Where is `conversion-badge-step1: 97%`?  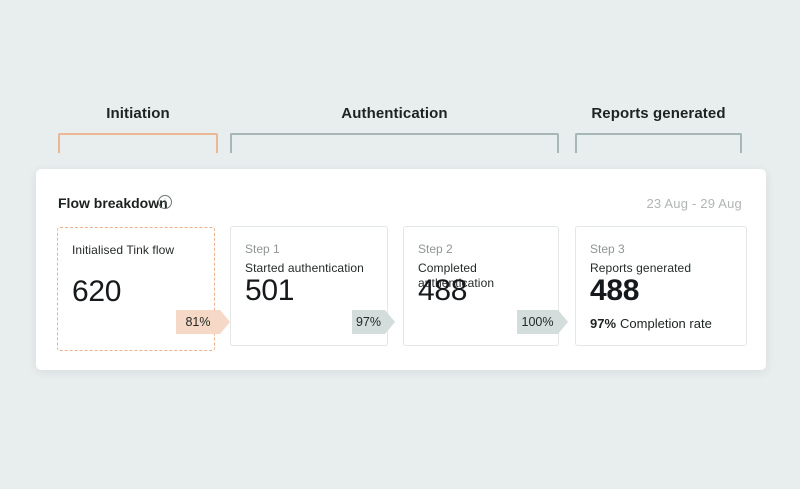
conversion-badge-step1: 97% is located at coordinates (373, 322).